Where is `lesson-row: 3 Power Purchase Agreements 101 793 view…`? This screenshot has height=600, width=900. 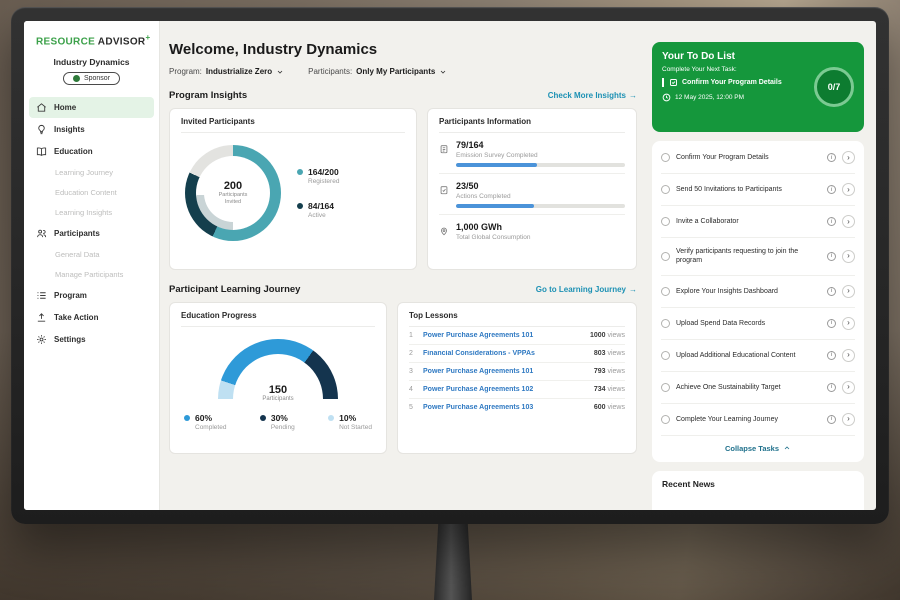
lesson-row: 3 Power Purchase Agreements 101 793 view… is located at coordinates (517, 372).